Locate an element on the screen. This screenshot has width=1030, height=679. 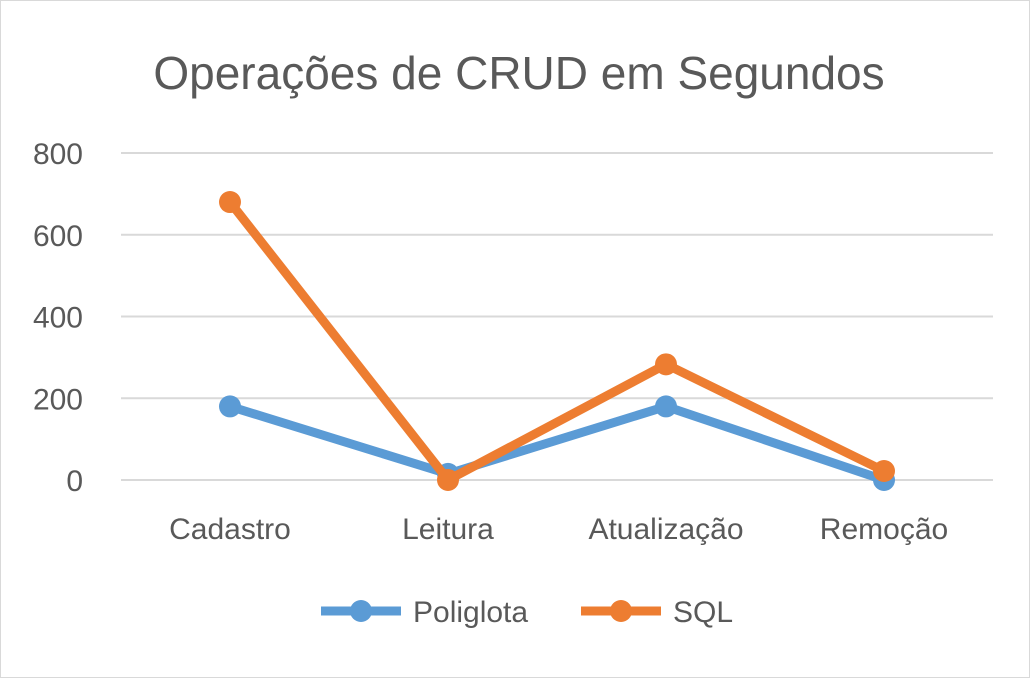
legend: Poliglota SQL is located at coordinates (527, 612).